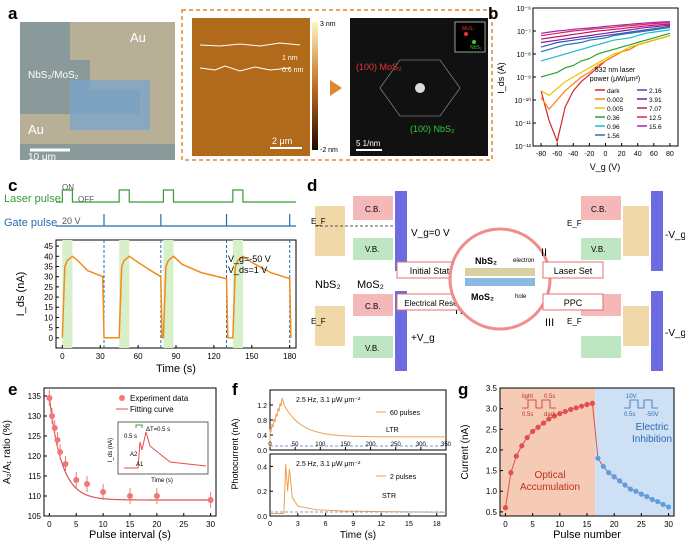 The width and height of the screenshot is (685, 545). Describe the element at coordinates (605, 39) in the screenshot. I see `series-line-1.56` at that location.